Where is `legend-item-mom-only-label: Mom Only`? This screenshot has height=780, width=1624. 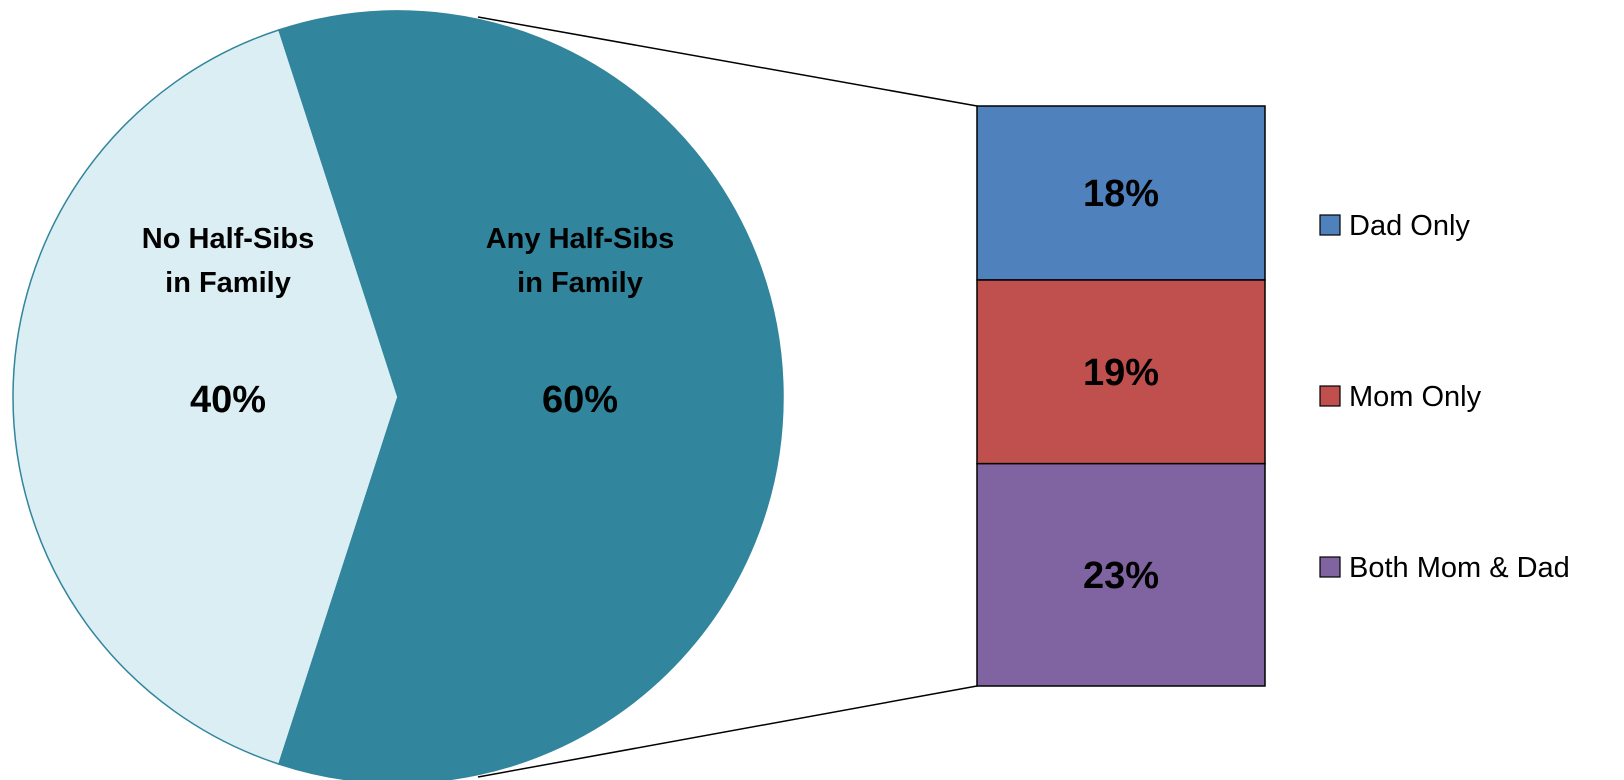
legend-item-mom-only-label: Mom Only is located at coordinates (1415, 397).